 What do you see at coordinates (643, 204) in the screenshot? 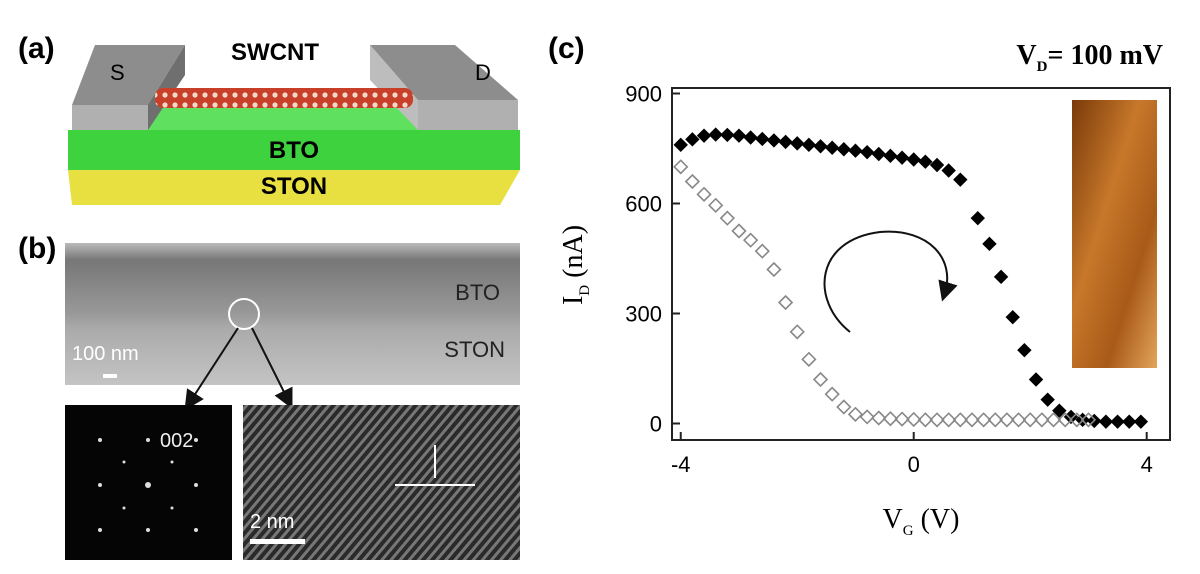
I see `y-tick-label: 600` at bounding box center [643, 204].